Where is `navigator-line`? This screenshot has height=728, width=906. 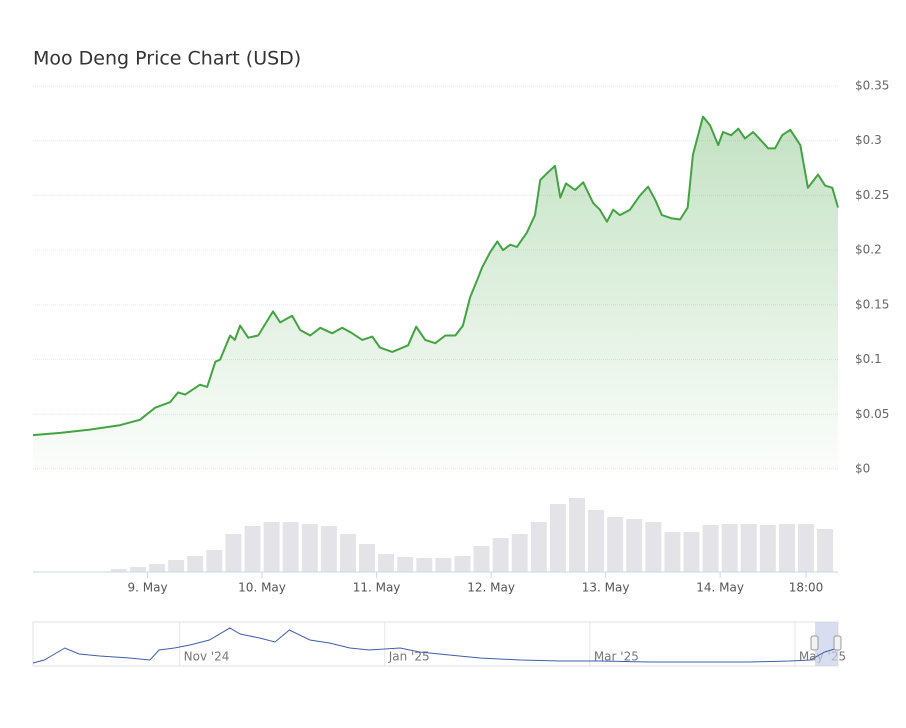 navigator-line is located at coordinates (435, 645).